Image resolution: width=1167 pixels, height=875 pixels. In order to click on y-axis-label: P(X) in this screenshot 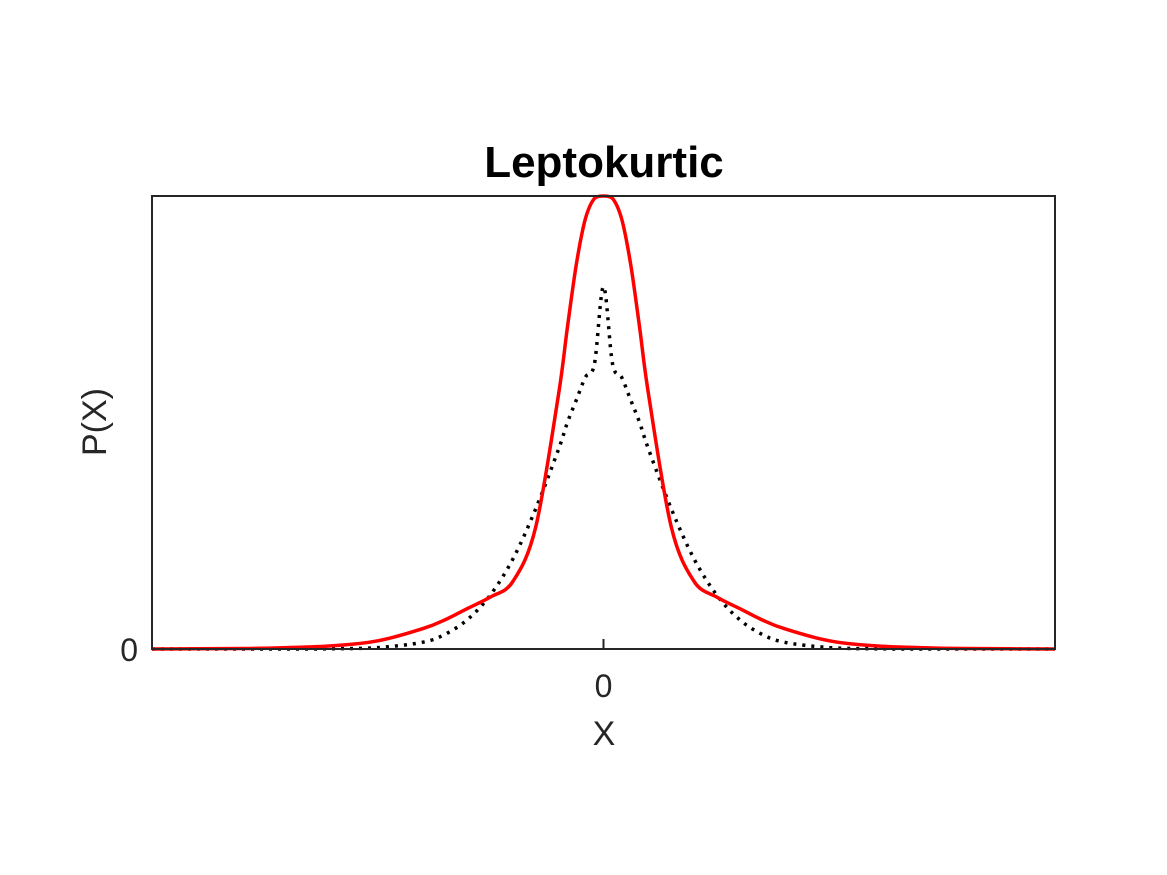, I will do `click(95, 422)`.